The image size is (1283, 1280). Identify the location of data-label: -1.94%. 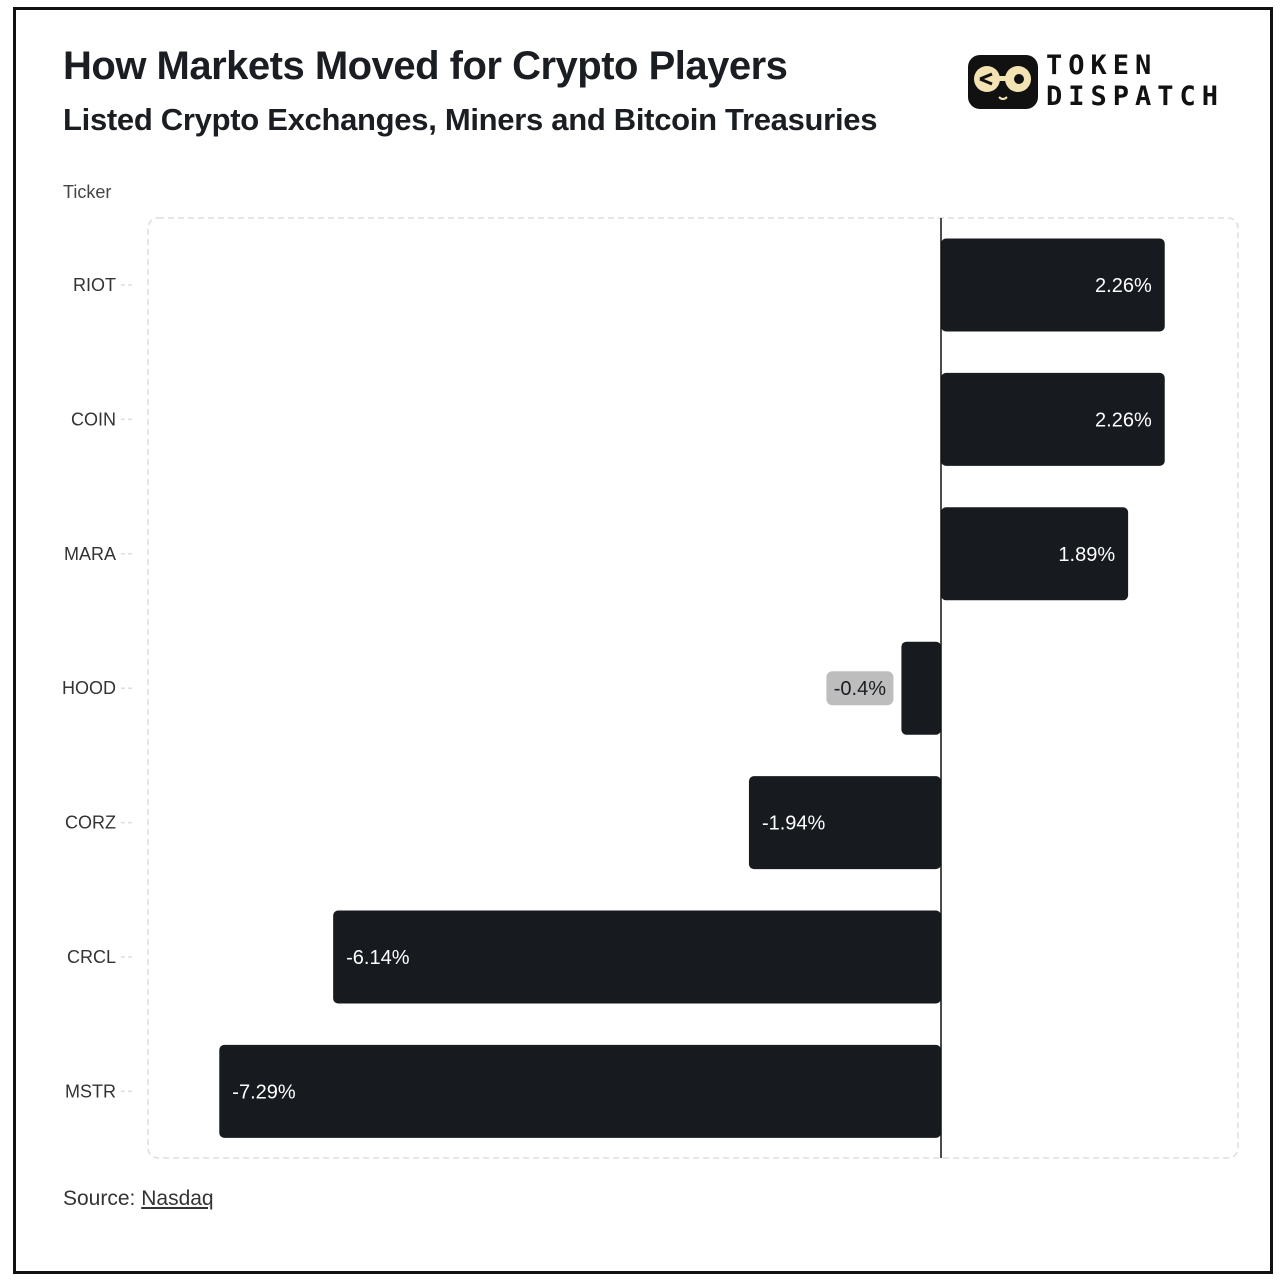
(794, 824).